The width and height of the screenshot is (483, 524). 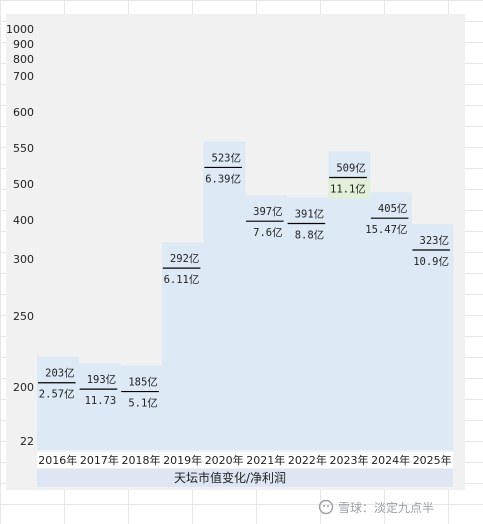 I want to click on x-axis-title: 天坛市值变化/净利润, so click(x=230, y=477).